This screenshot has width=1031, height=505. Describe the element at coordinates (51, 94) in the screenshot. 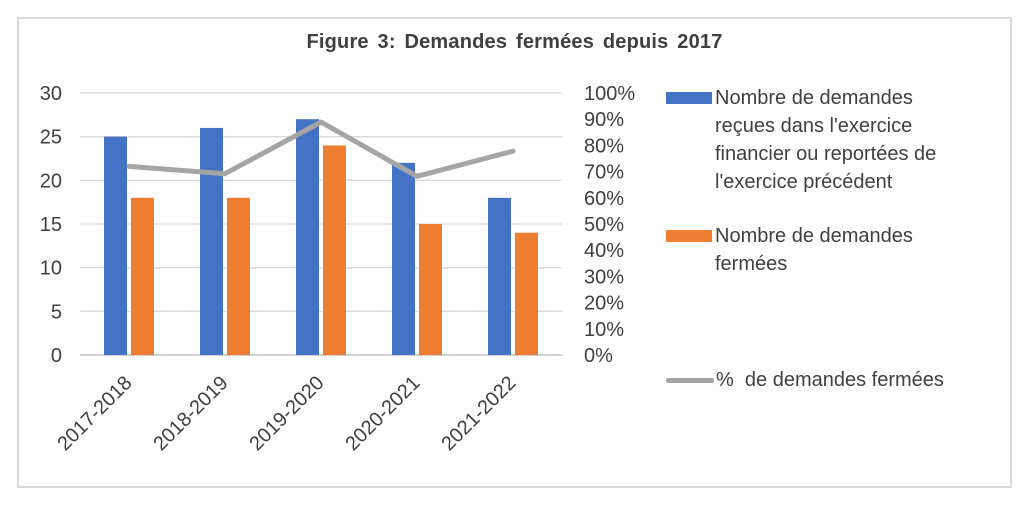

I see `left-axis-tick: 30` at that location.